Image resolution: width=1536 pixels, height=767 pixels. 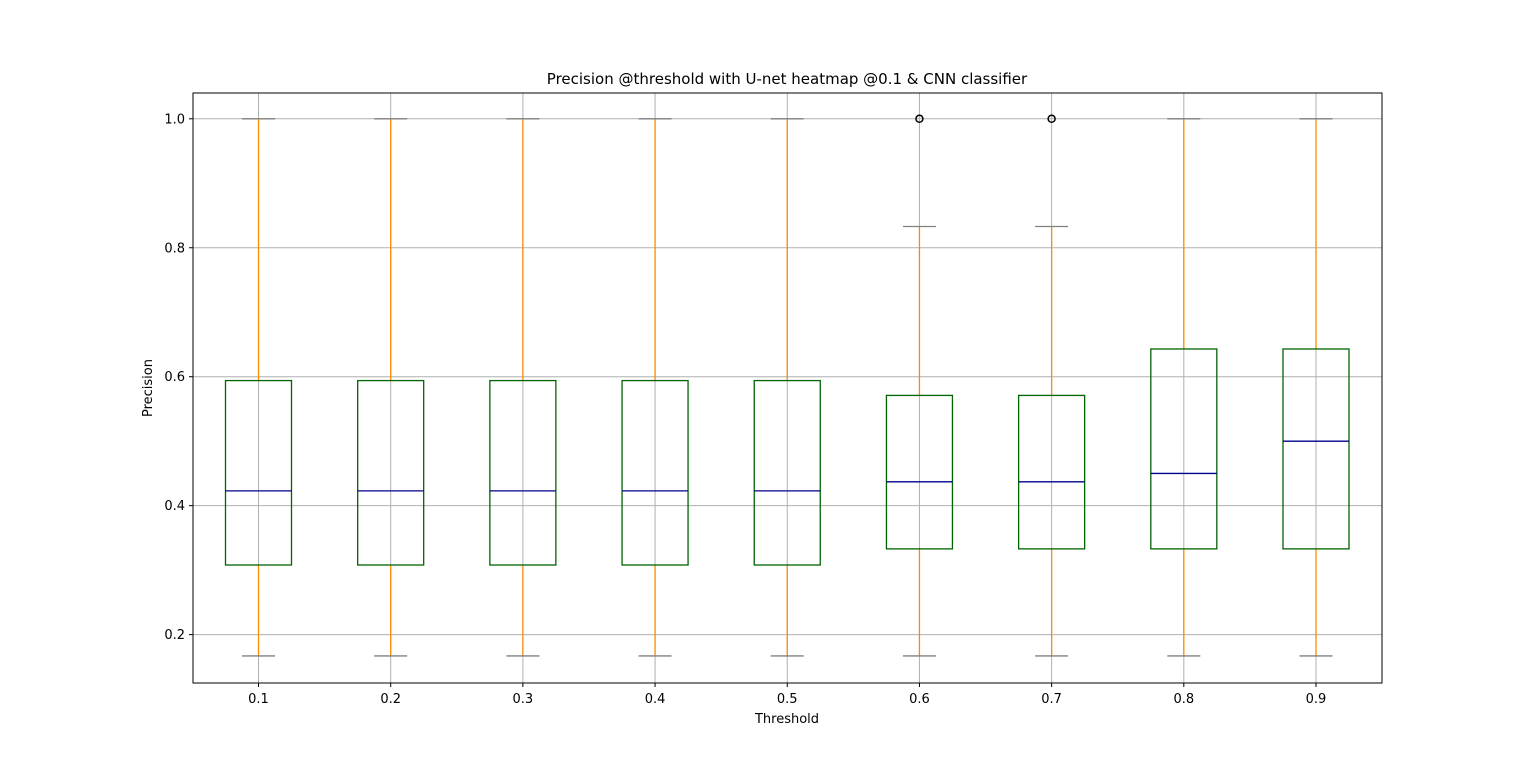 What do you see at coordinates (174, 119) in the screenshot?
I see `y-tick-label: 1.0` at bounding box center [174, 119].